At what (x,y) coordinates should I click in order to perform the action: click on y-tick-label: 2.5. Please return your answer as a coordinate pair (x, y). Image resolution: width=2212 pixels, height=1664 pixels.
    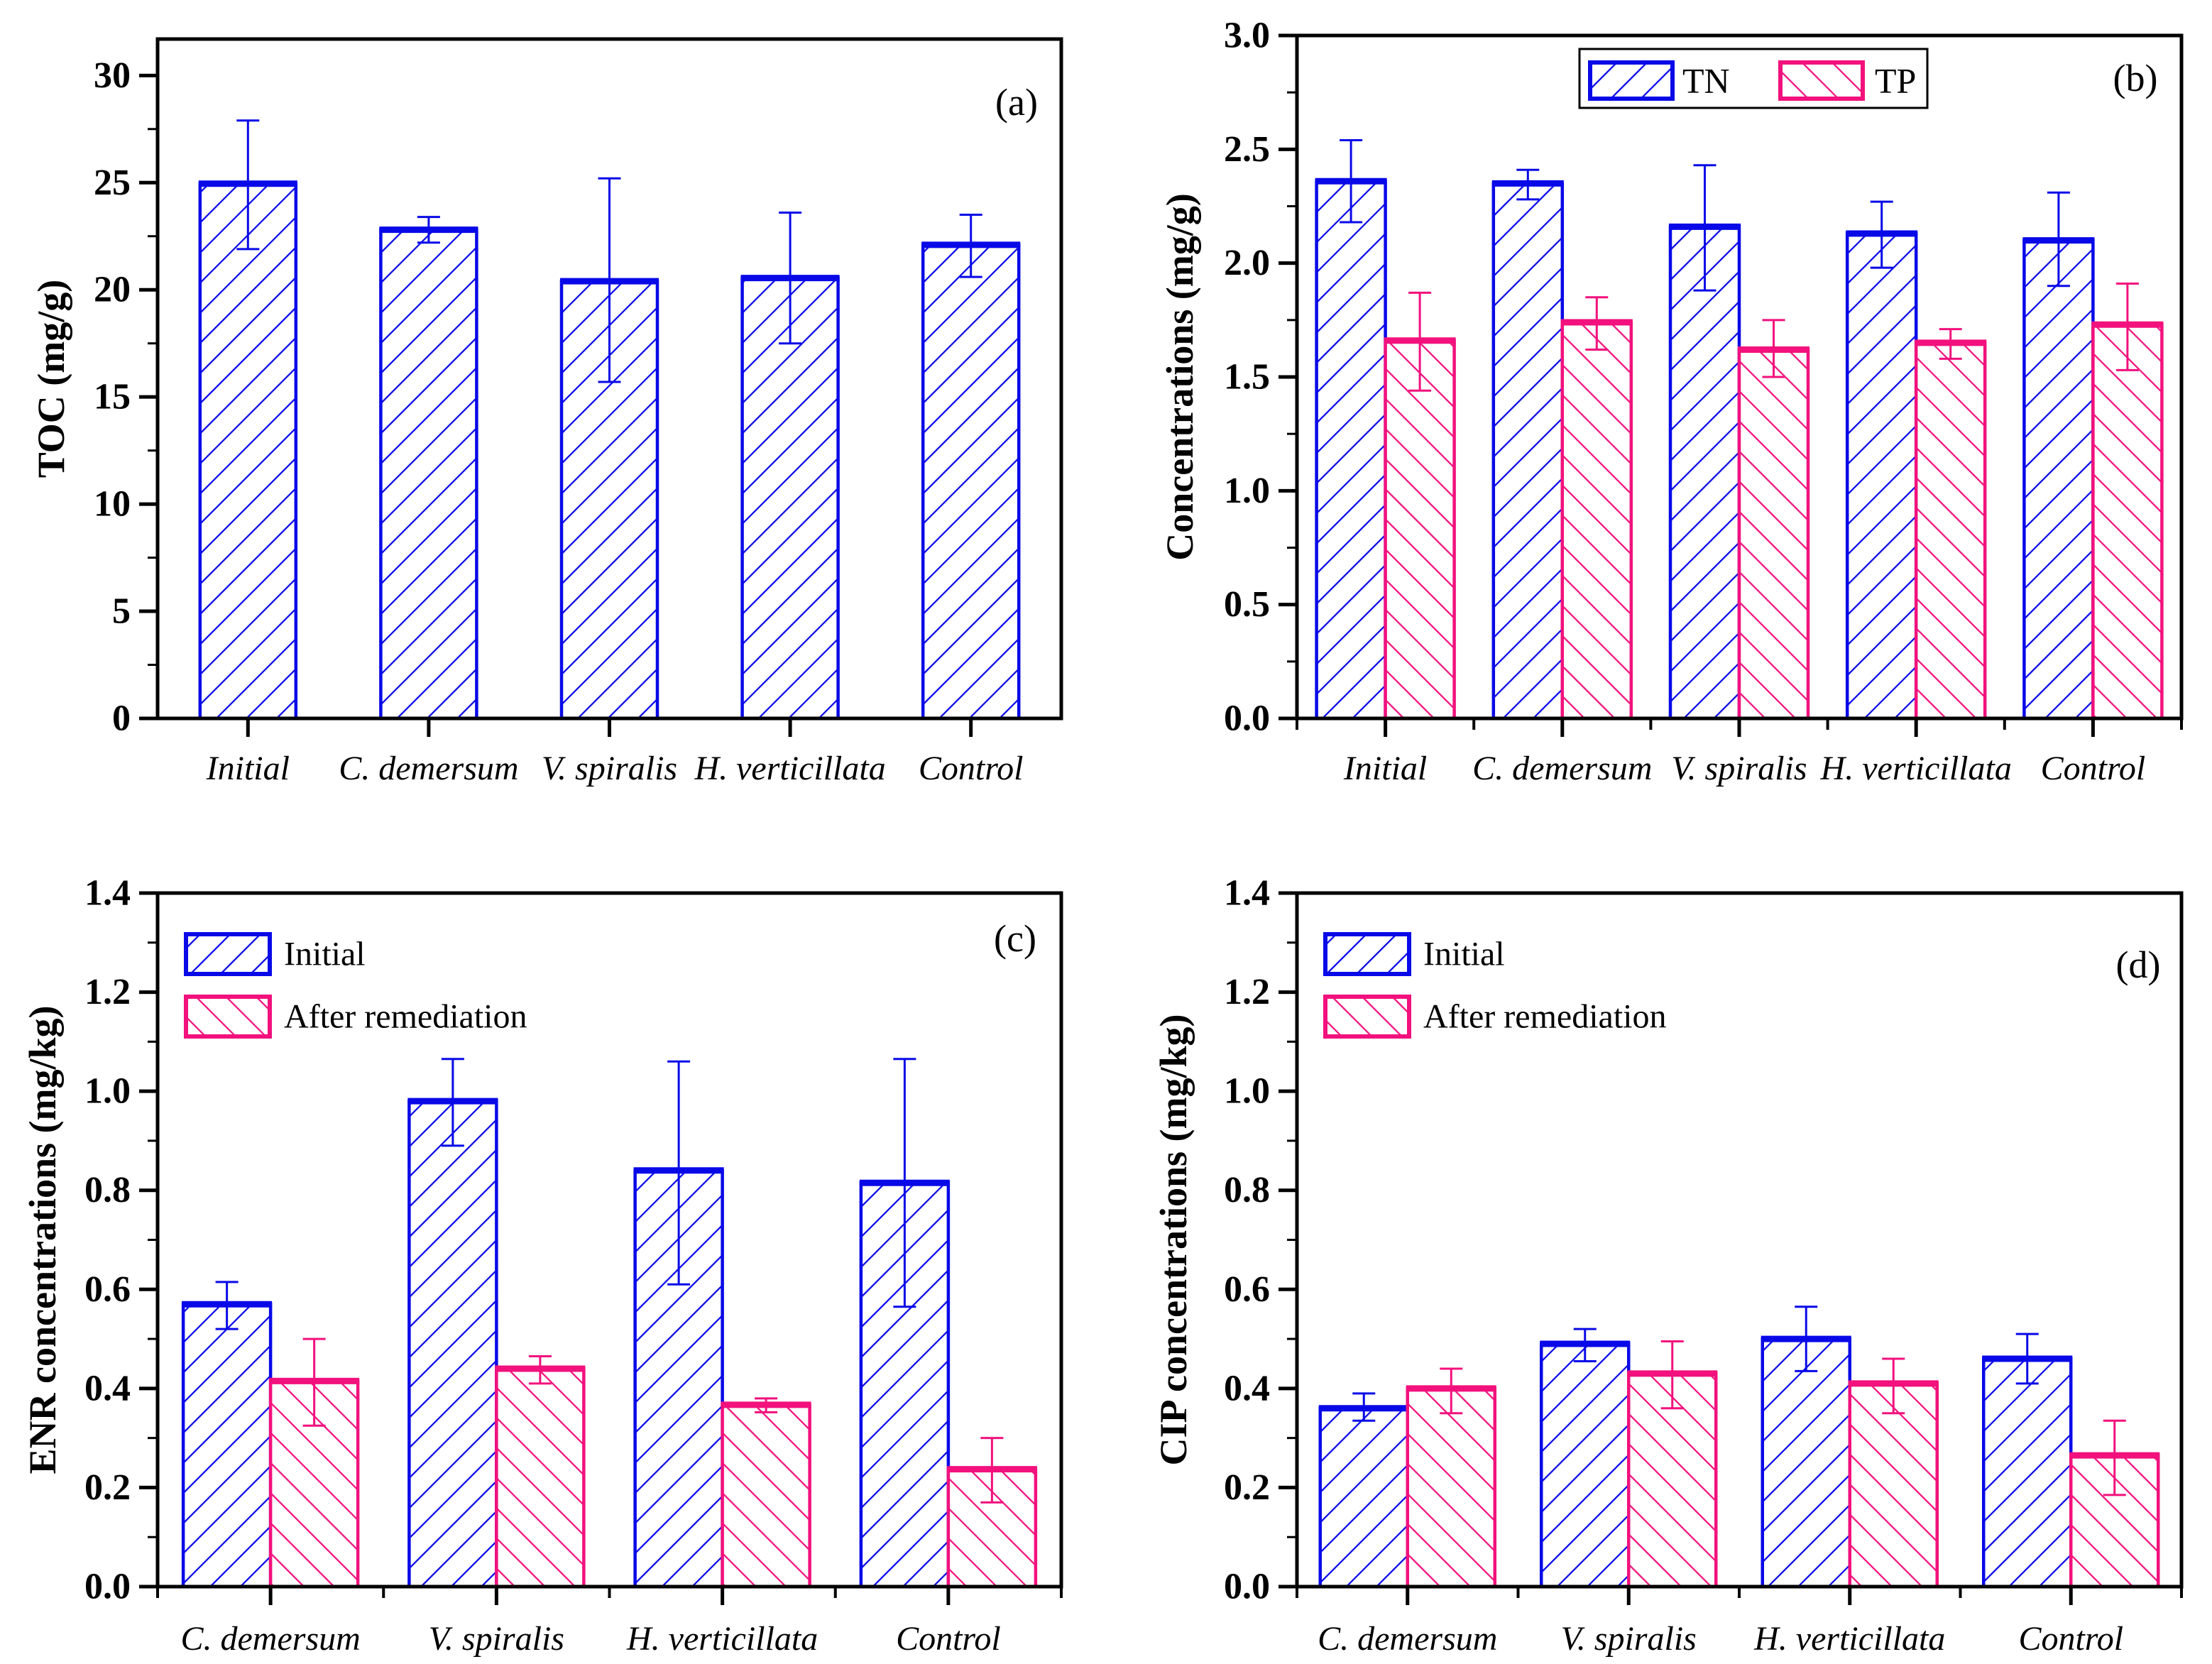
    Looking at the image, I should click on (1247, 150).